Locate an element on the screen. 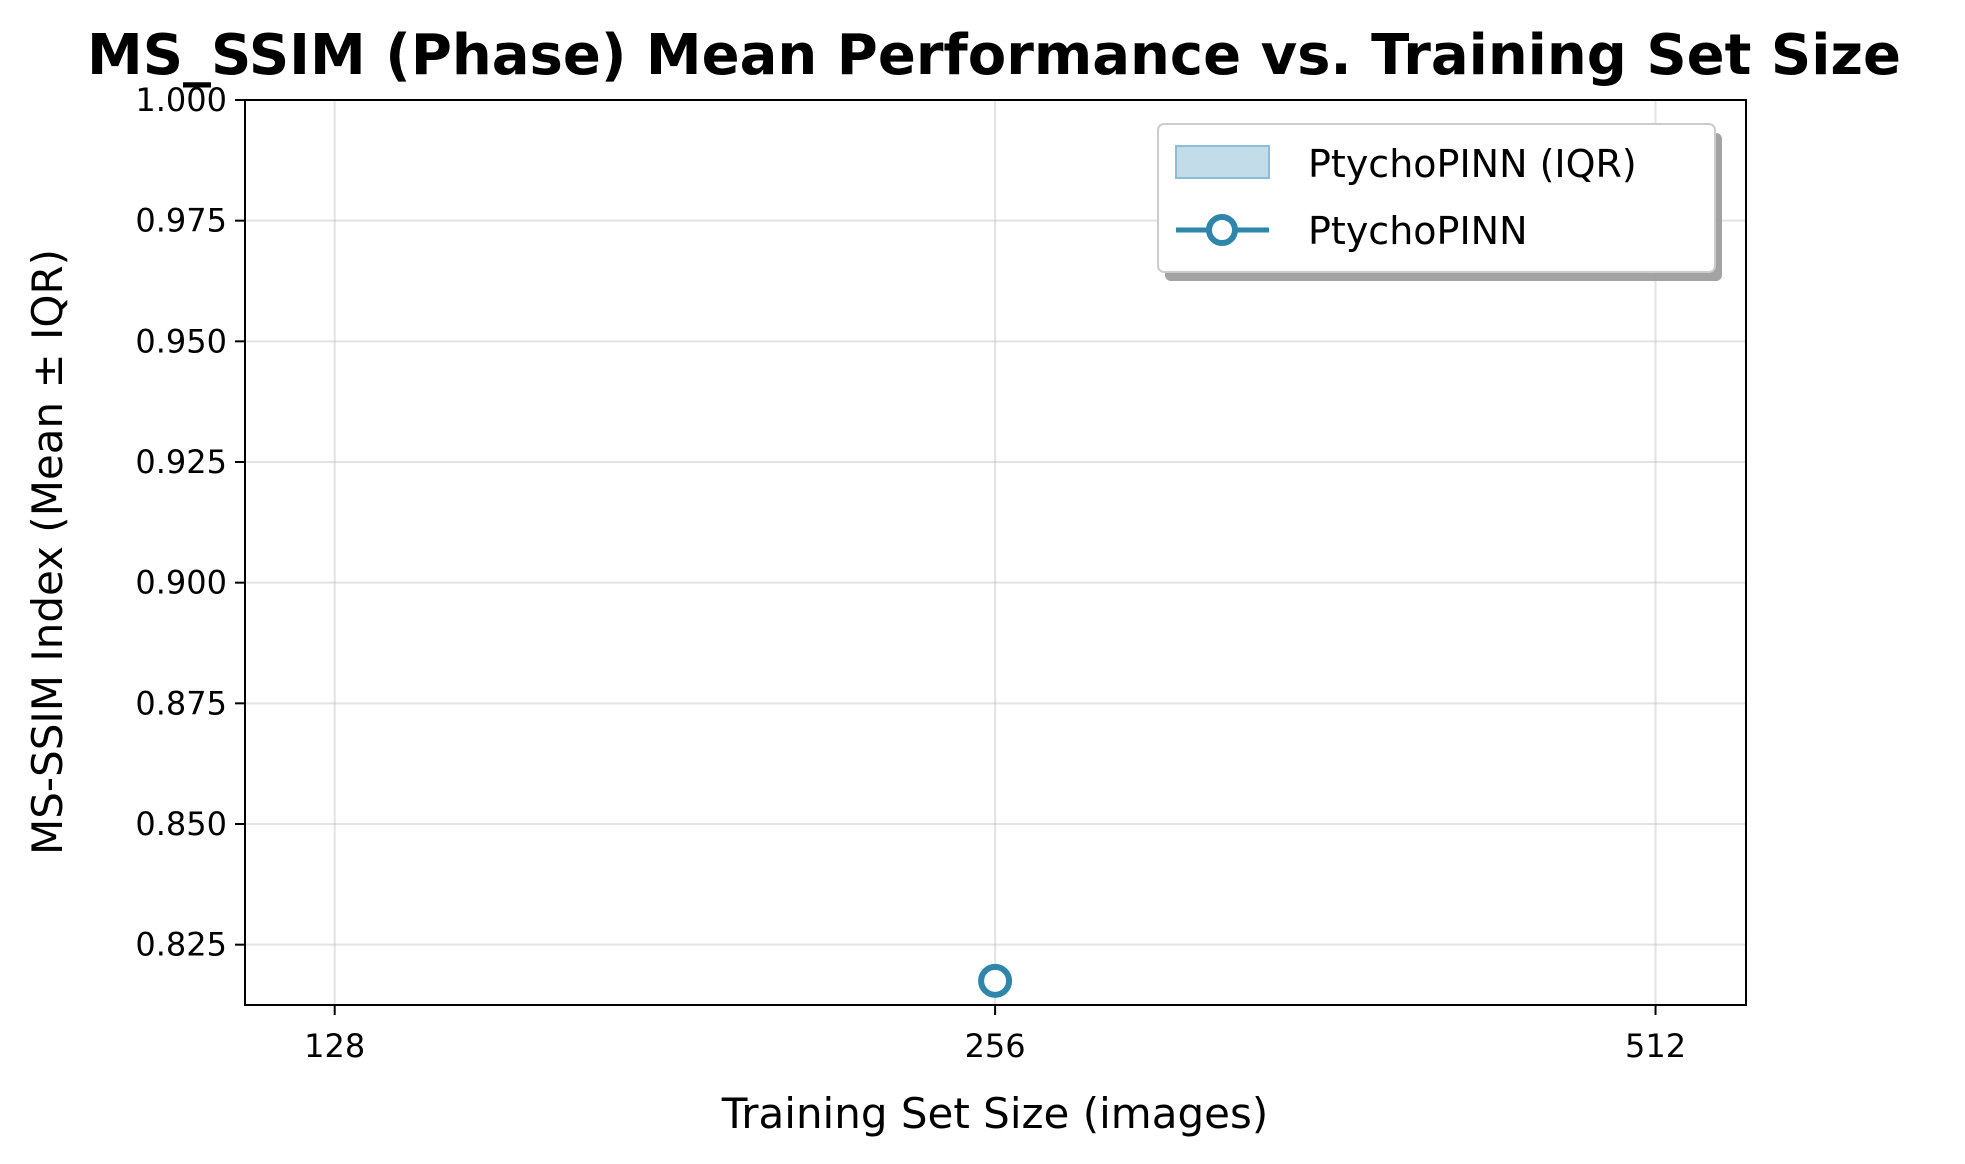 The image size is (1965, 1164). y-tick-label: 0.825 is located at coordinates (181, 945).